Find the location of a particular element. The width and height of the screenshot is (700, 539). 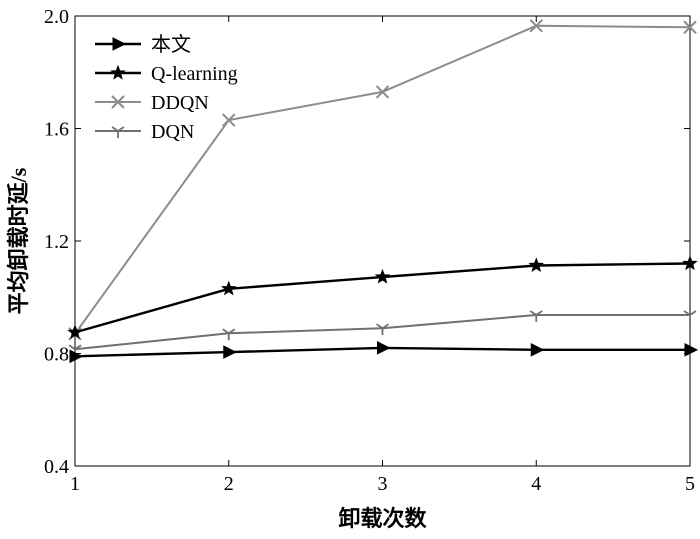

legend-item: Q-learning is located at coordinates (166, 74).